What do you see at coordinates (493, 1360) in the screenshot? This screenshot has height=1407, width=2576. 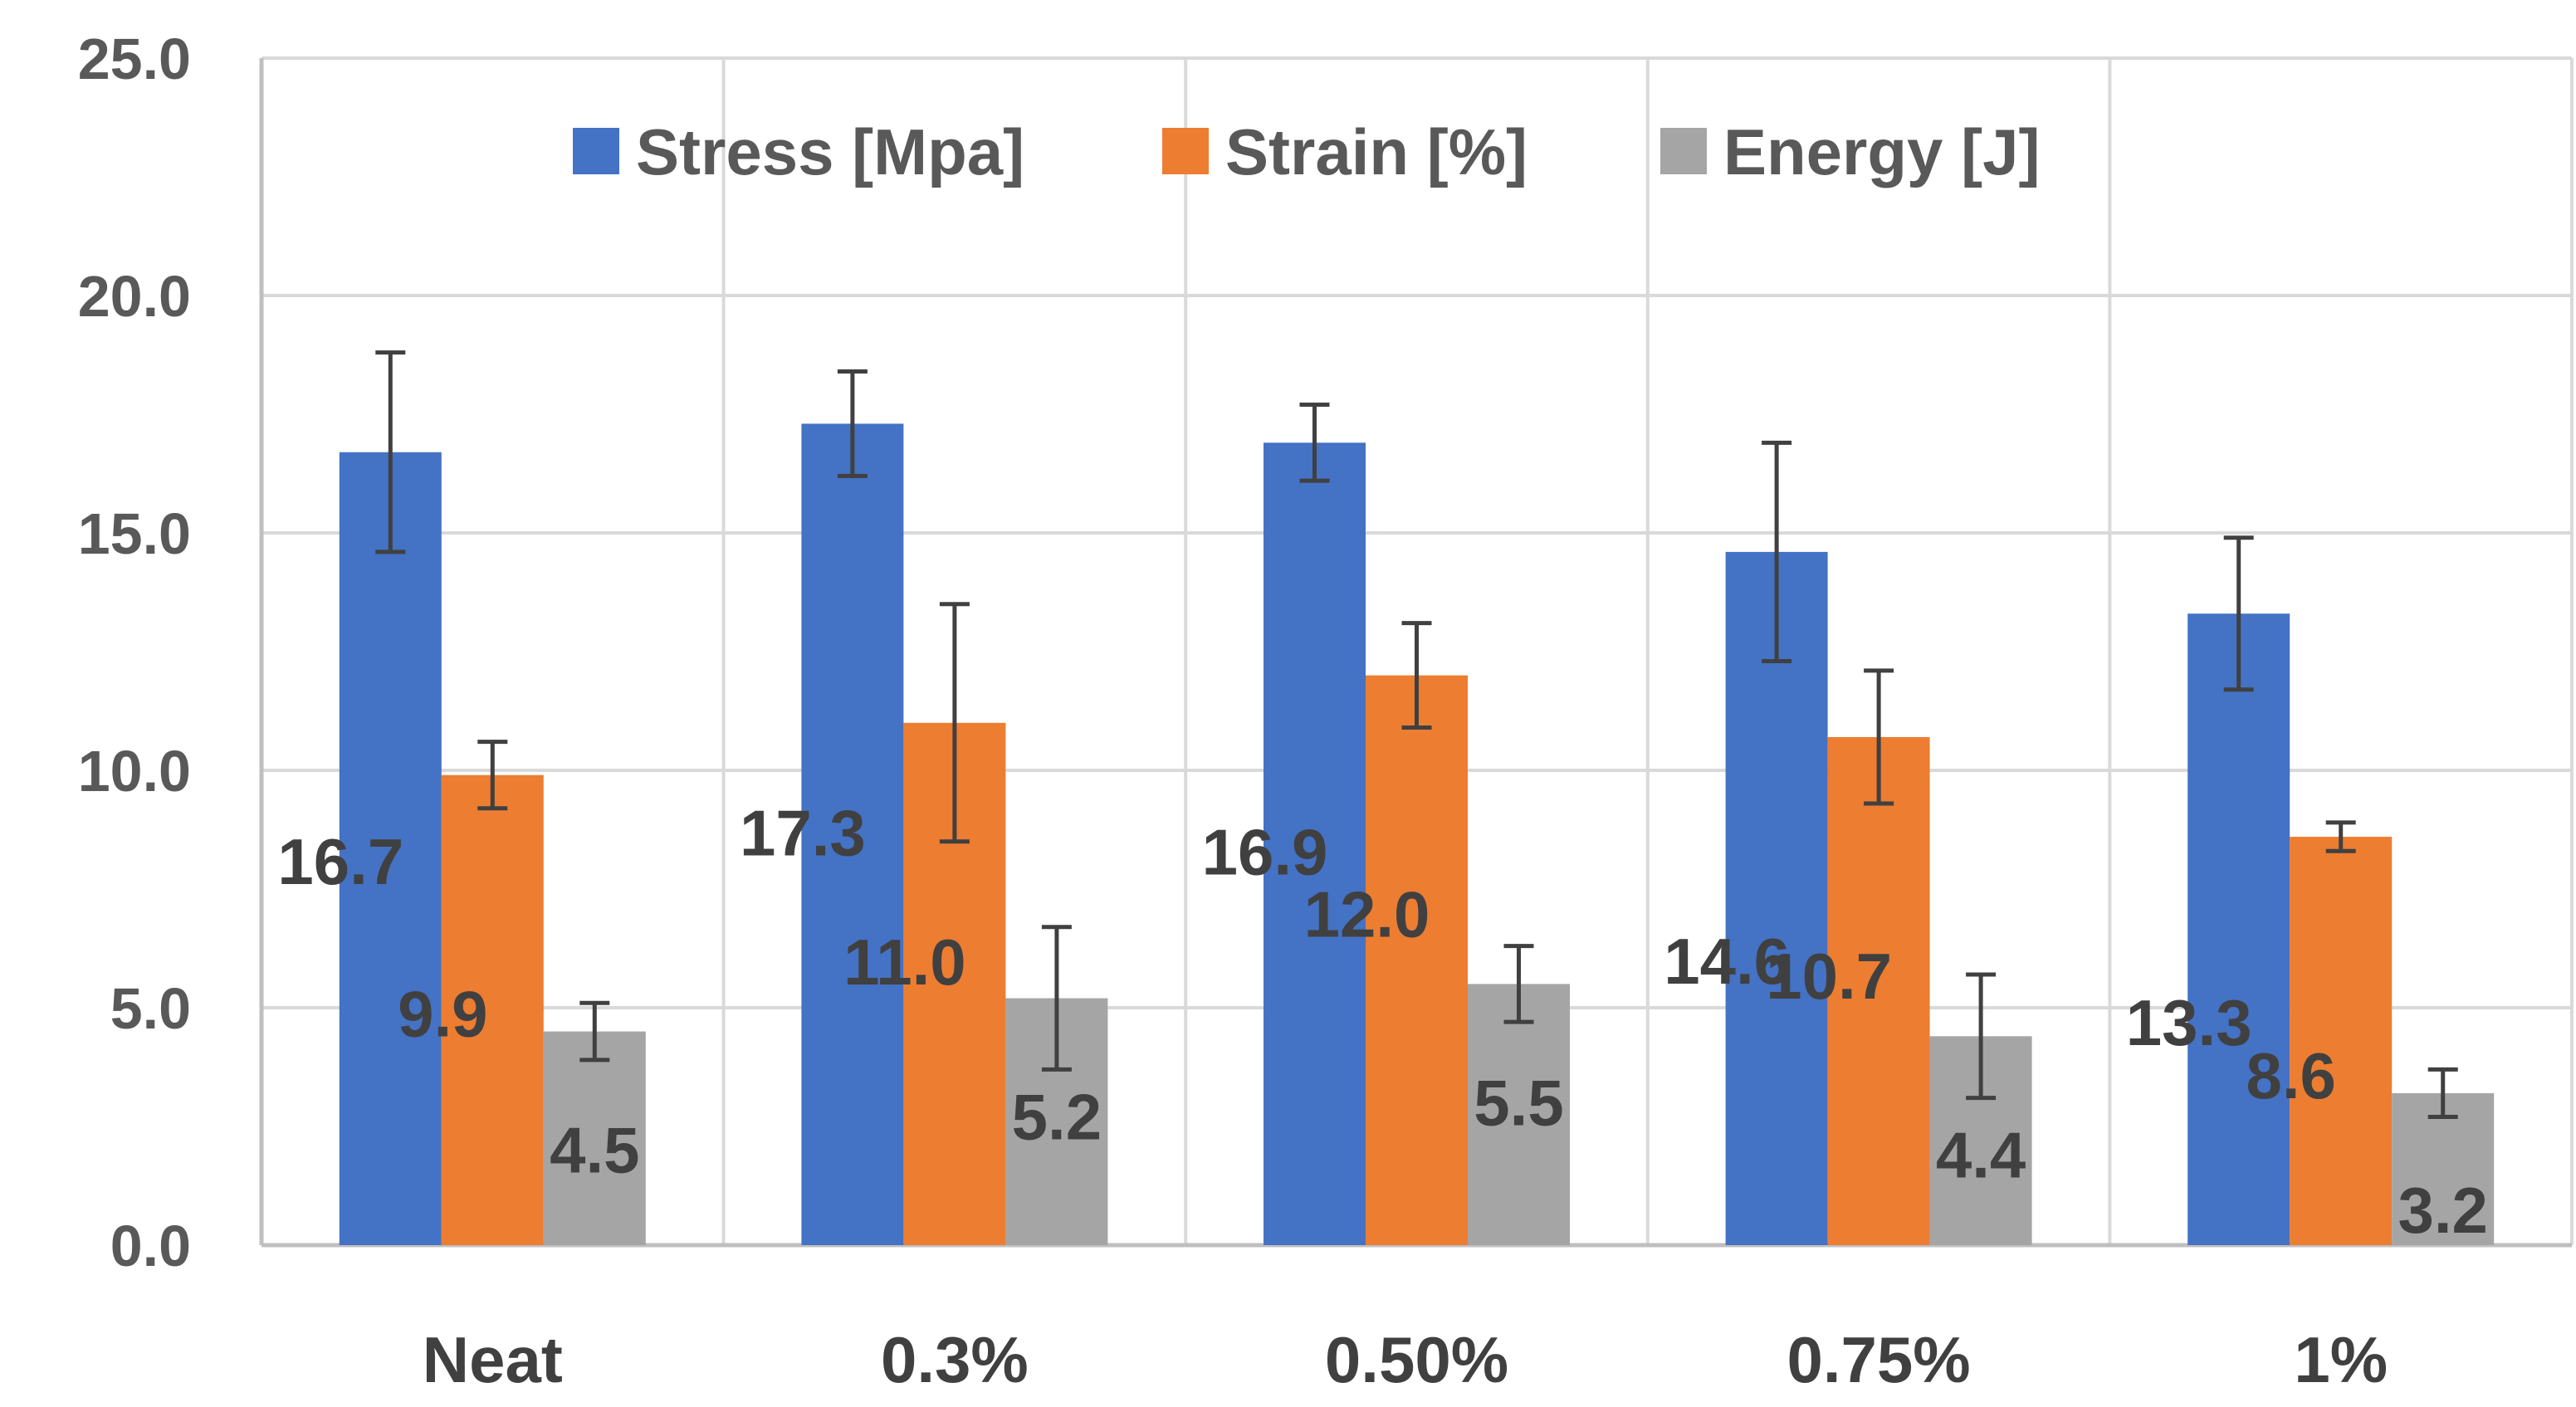 I see `x-tick-label: Neat` at bounding box center [493, 1360].